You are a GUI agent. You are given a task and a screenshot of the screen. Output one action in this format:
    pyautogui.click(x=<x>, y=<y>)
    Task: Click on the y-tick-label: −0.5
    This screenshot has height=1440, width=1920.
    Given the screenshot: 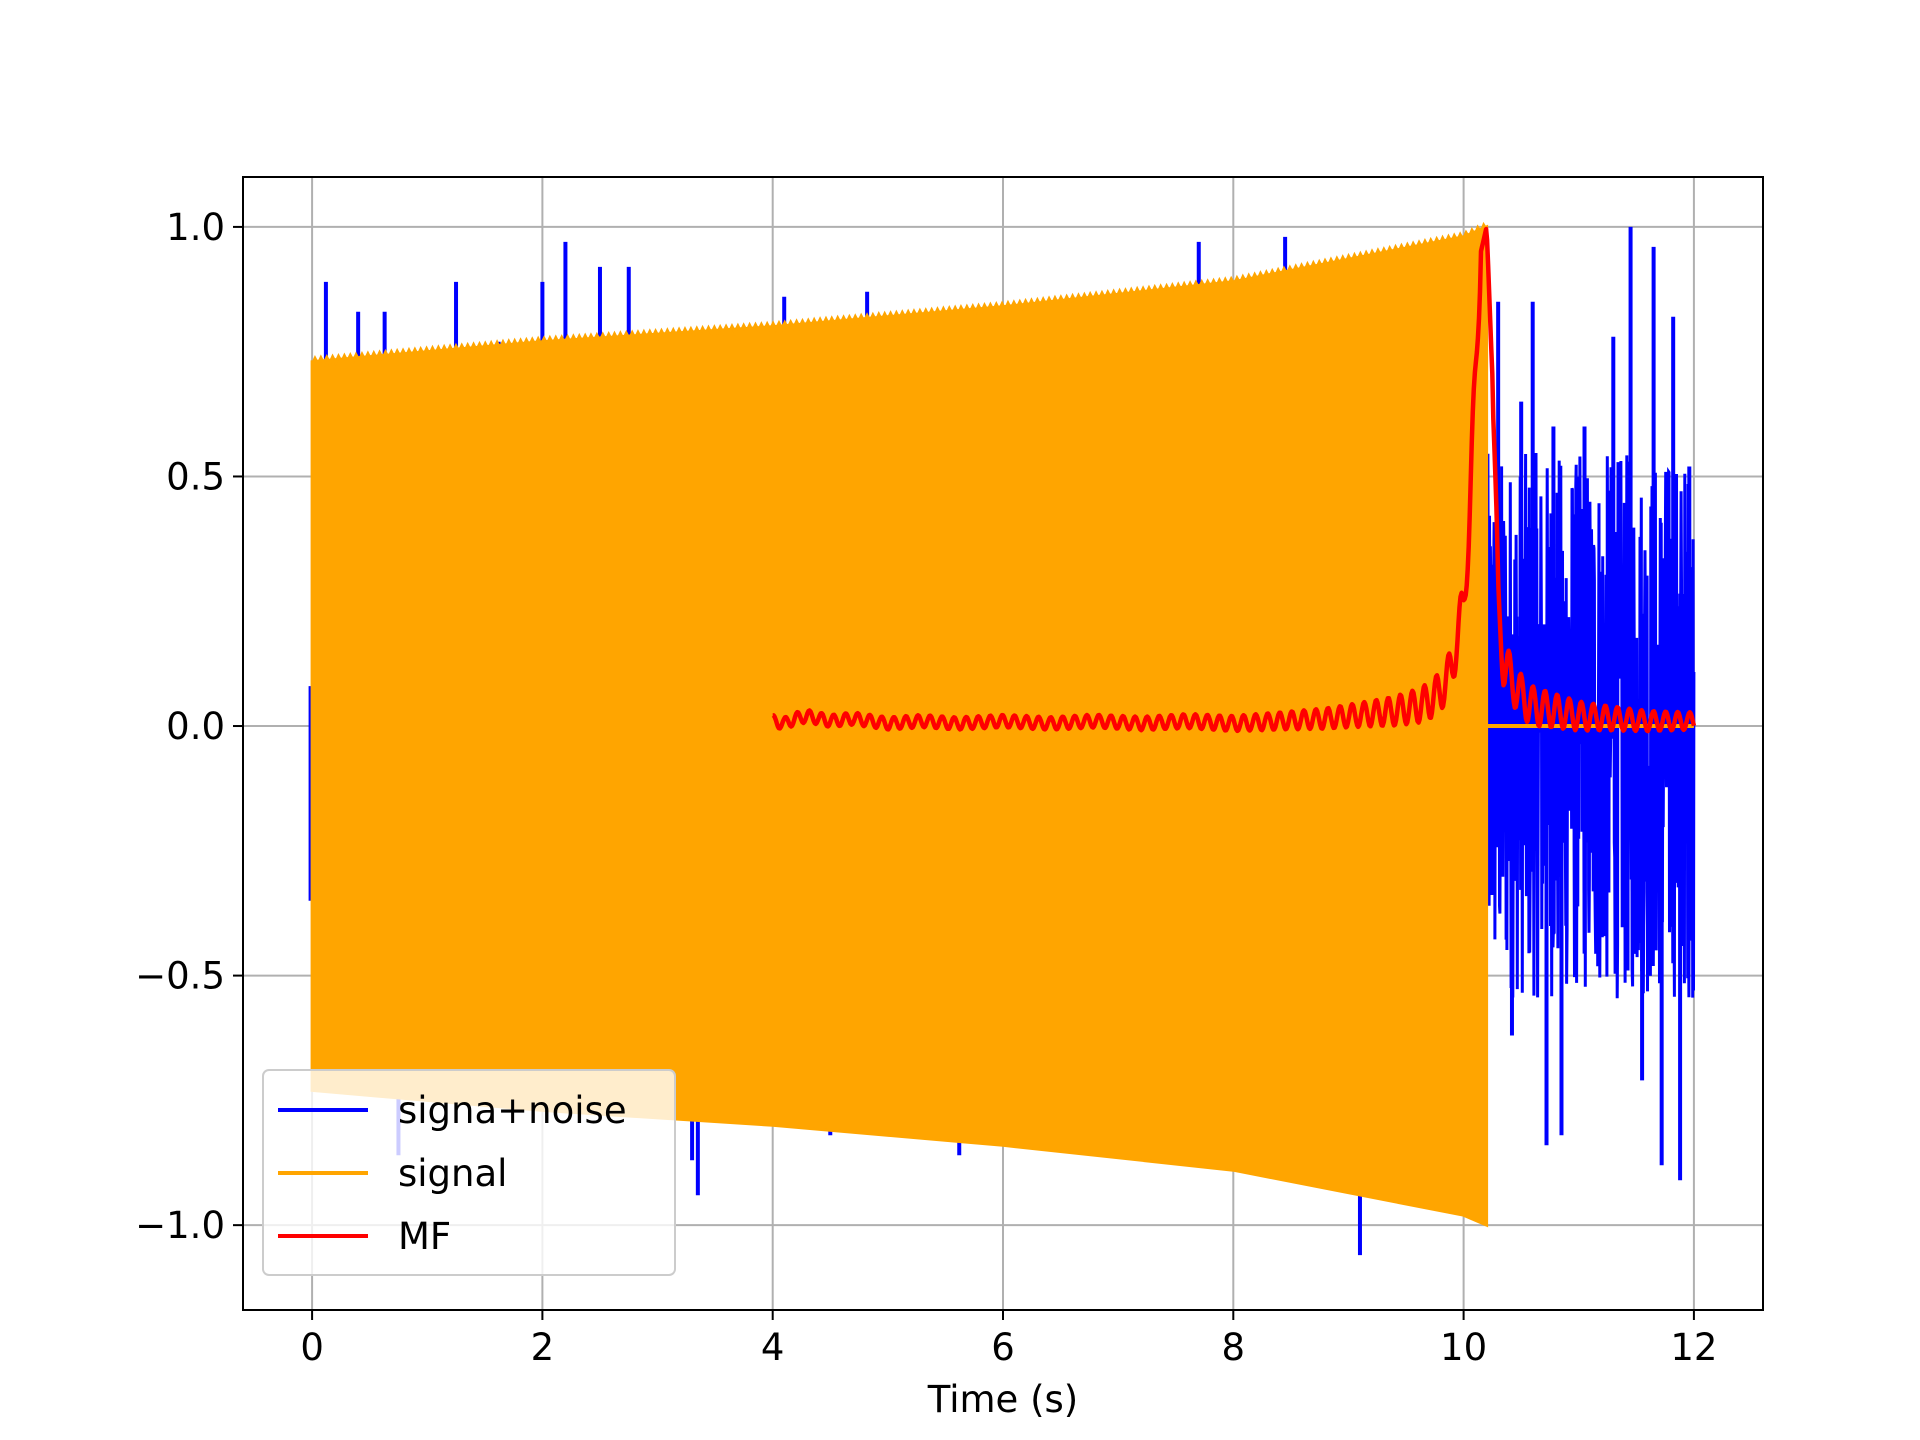 What is the action you would take?
    pyautogui.click(x=180, y=976)
    